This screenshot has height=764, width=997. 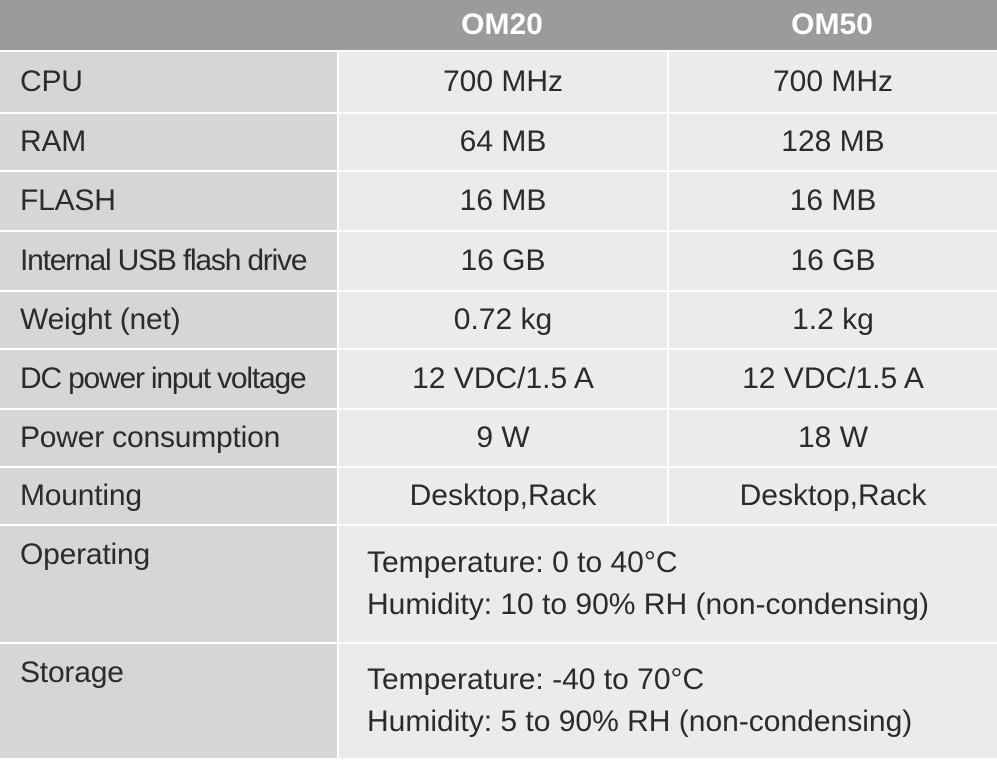 I want to click on cell-om20-cpu: 700 MHz, so click(x=502, y=81).